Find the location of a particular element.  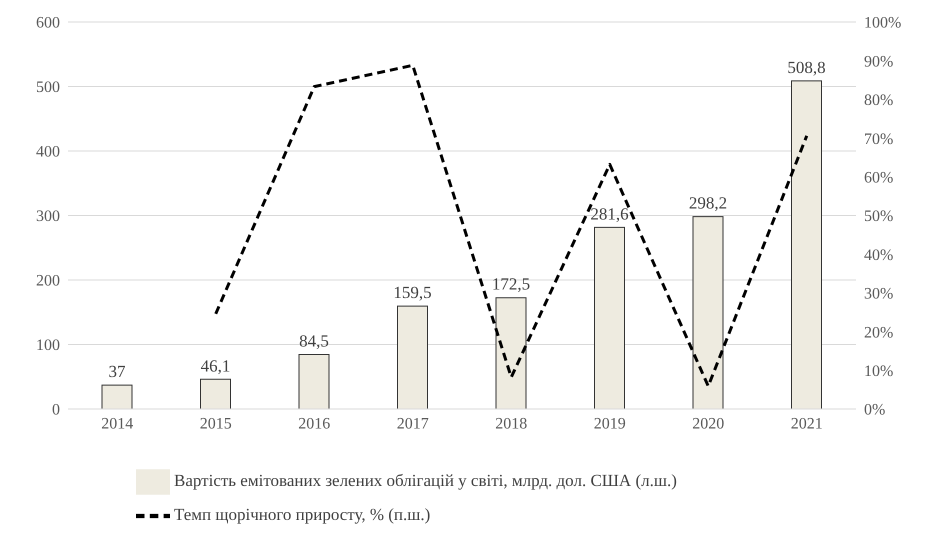

y2-tick-label: 30% is located at coordinates (879, 294).